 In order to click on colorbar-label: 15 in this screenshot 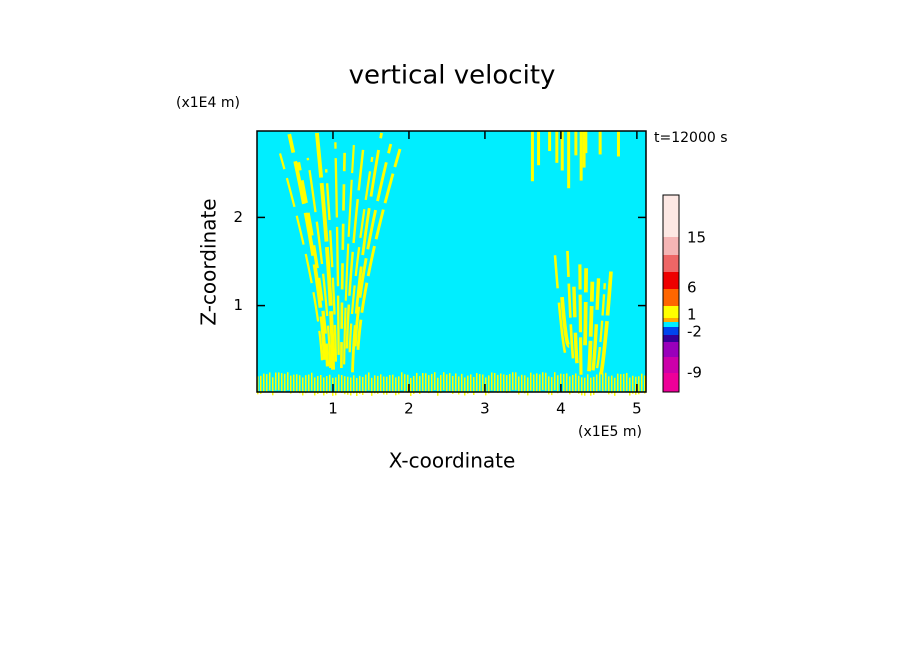, I will do `click(696, 238)`.